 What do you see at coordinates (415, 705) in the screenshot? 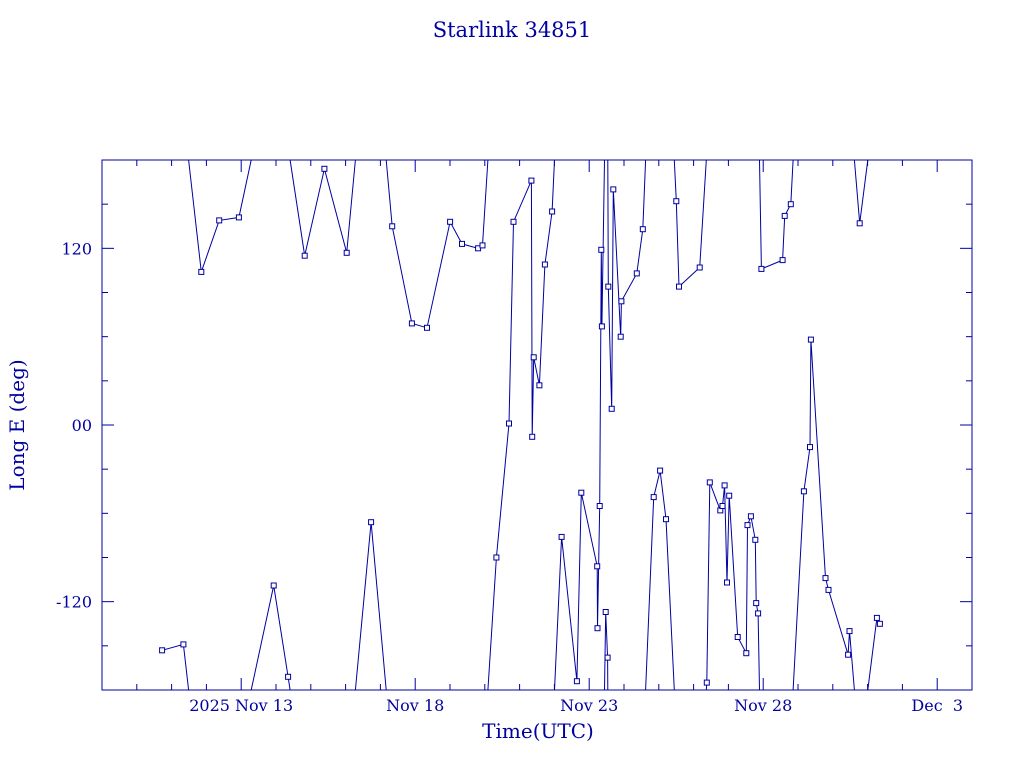
I see `x-tick-label: Nov 18` at bounding box center [415, 705].